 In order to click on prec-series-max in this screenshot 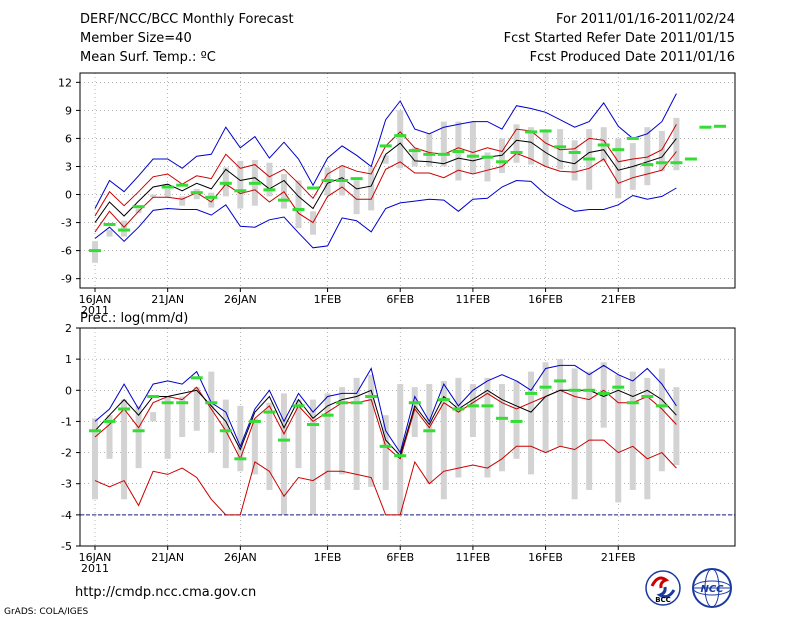, I will do `click(385, 409)`.